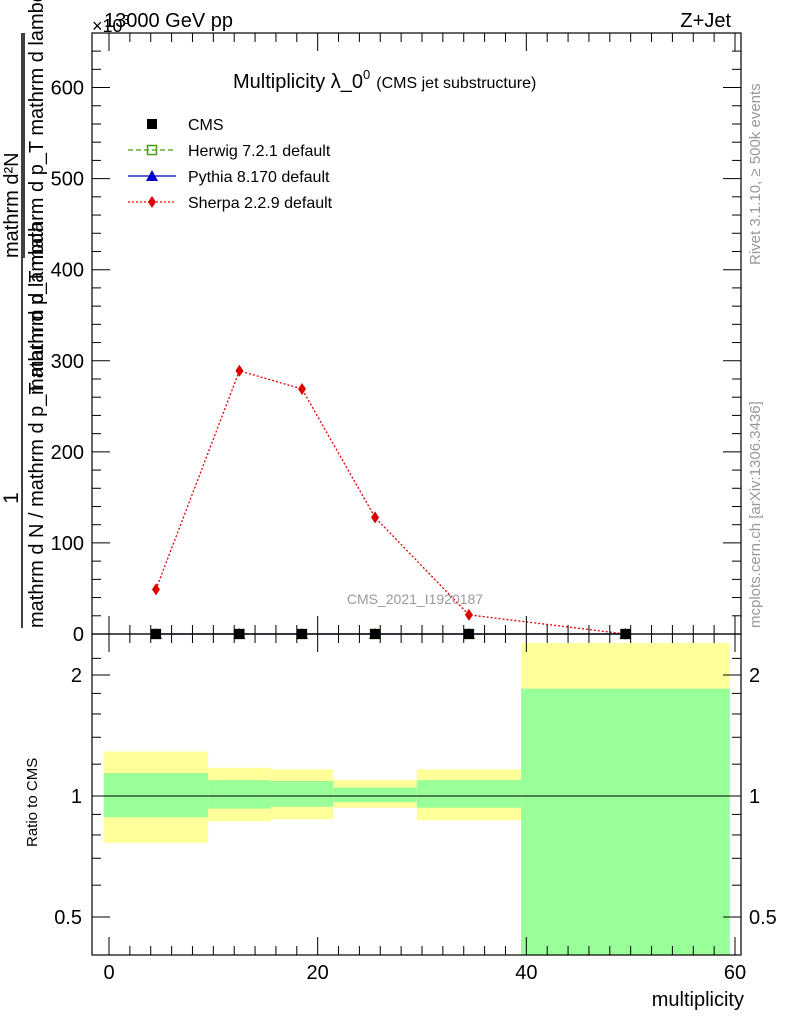 The height and width of the screenshot is (1024, 786). What do you see at coordinates (67, 453) in the screenshot?
I see `main-y-tick-label-2: 200` at bounding box center [67, 453].